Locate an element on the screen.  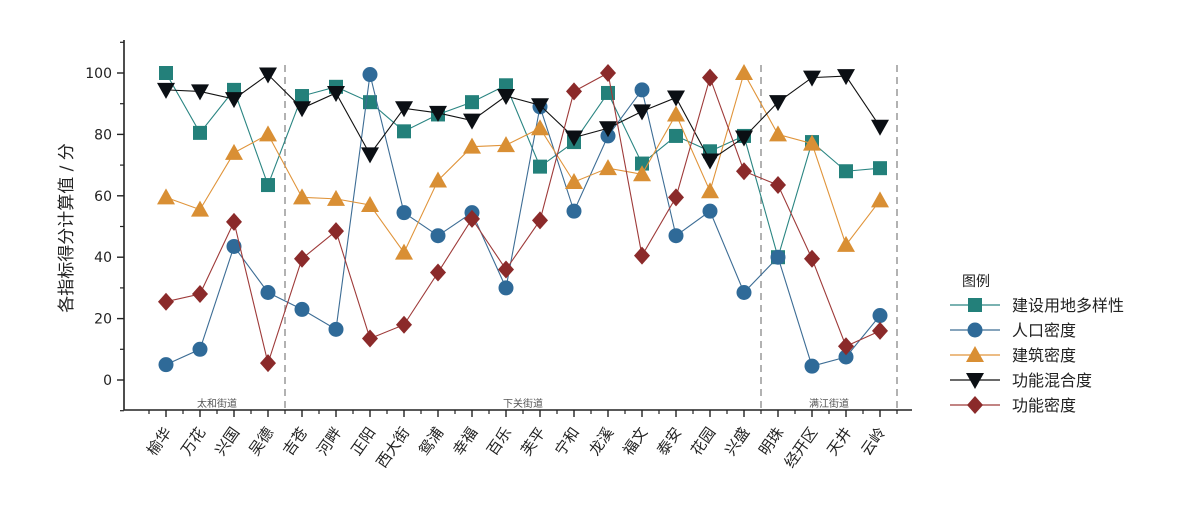
x-tick-label: 芙平 is located at coordinates (533, 441).